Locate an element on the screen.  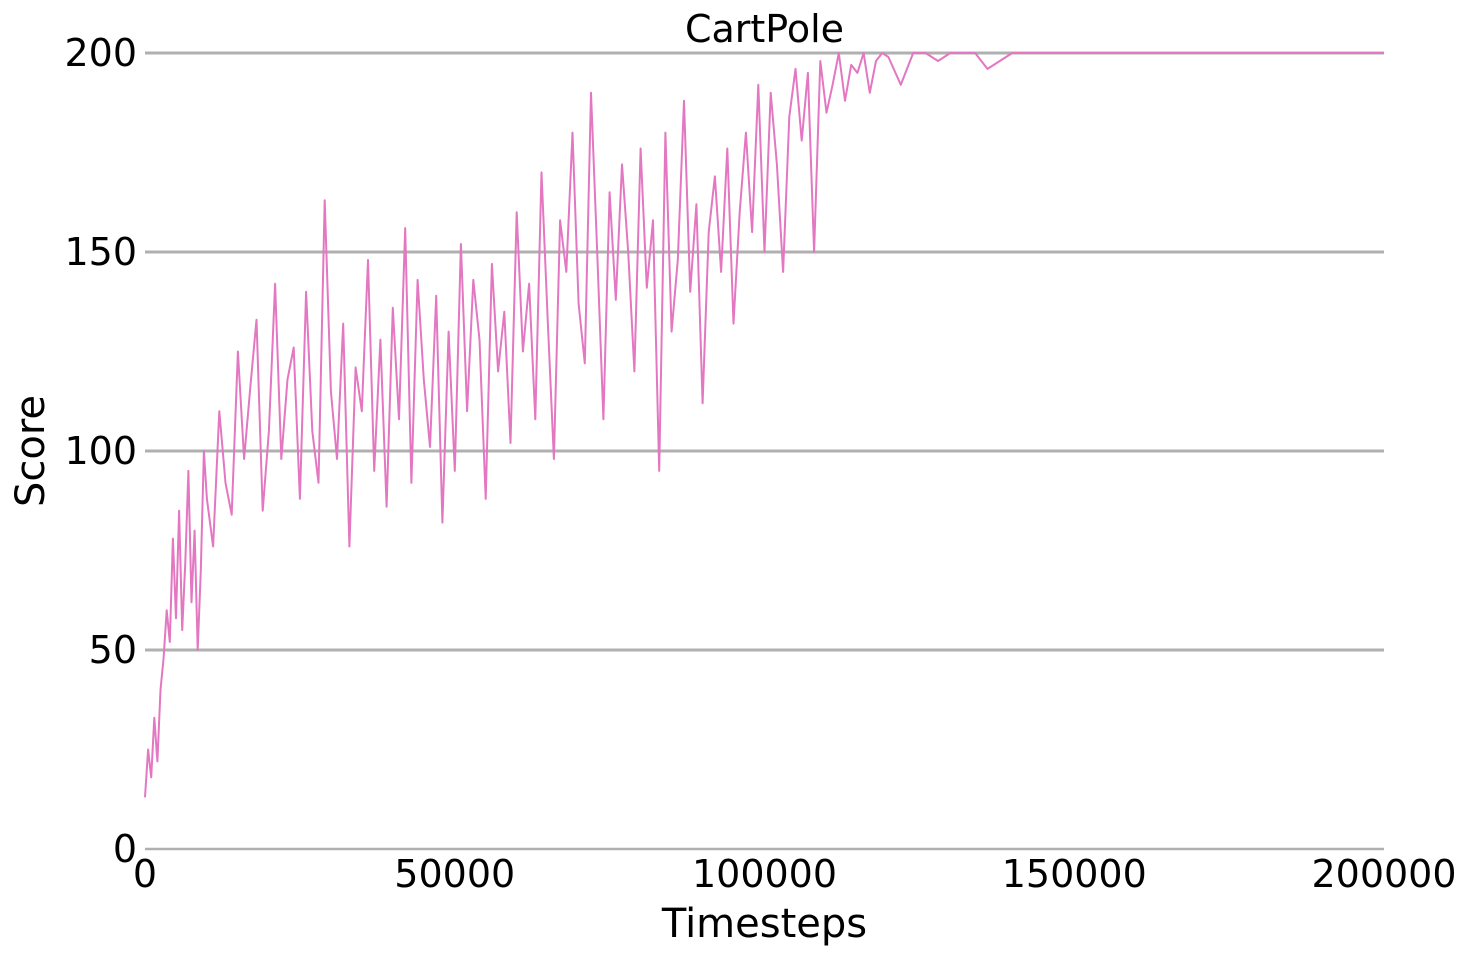
x-tick-label: 100000 is located at coordinates (764, 874).